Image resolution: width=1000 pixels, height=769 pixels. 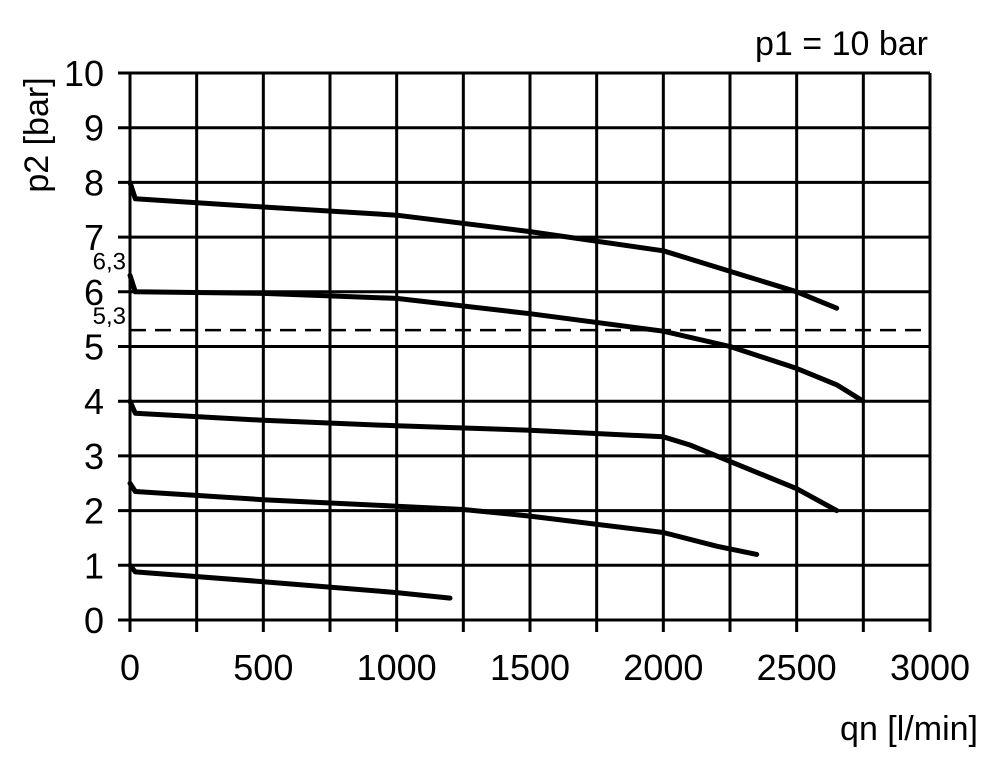 I want to click on y-tick-label: 10, so click(x=84, y=73).